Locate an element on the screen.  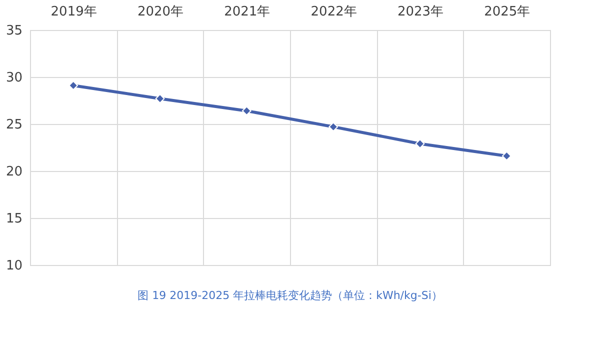
y-tick-label: 15 is located at coordinates (14, 219).